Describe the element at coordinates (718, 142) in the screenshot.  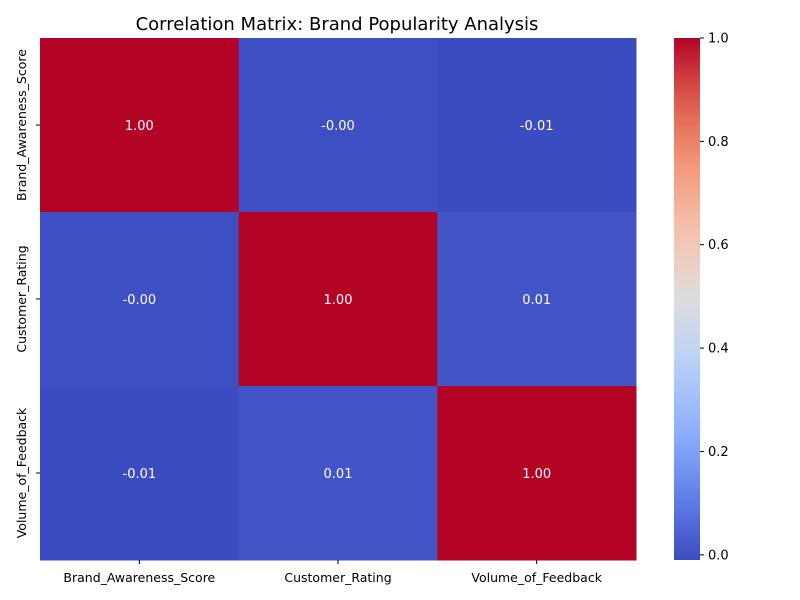
I see `colorbar-tick-label: 0.8` at that location.